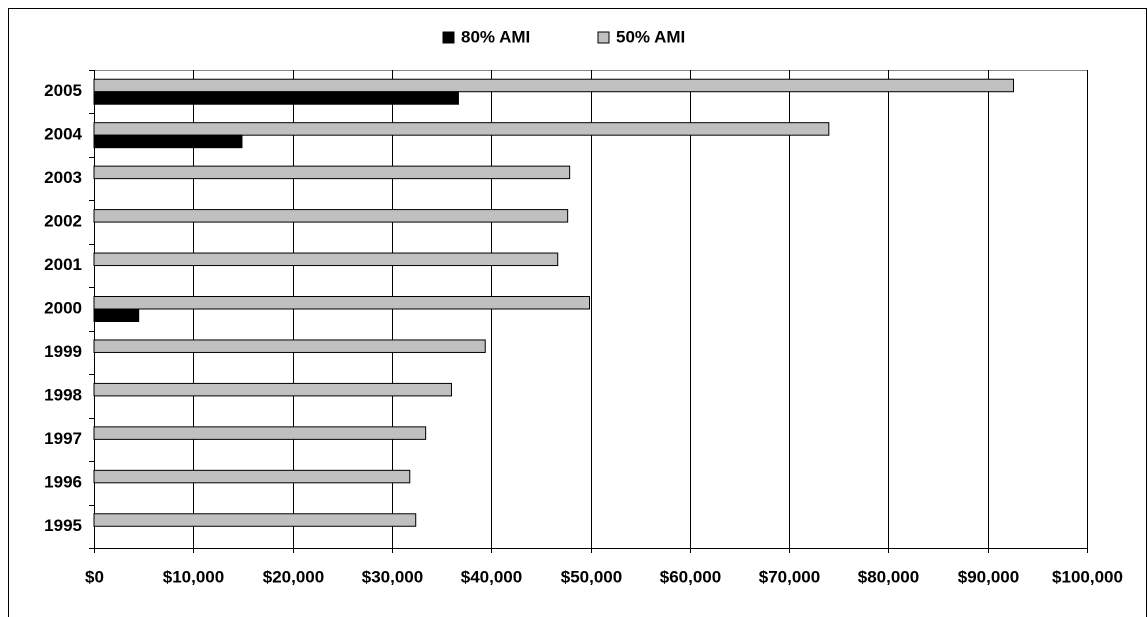  Describe the element at coordinates (591, 576) in the screenshot. I see `x-tick-label: $50,000` at that location.